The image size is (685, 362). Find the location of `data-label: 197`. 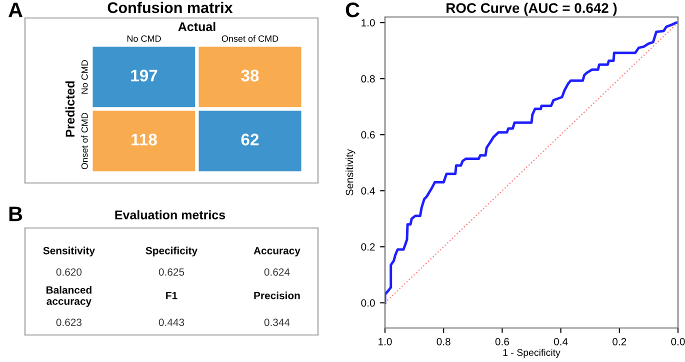

data-label: 197 is located at coordinates (144, 76).